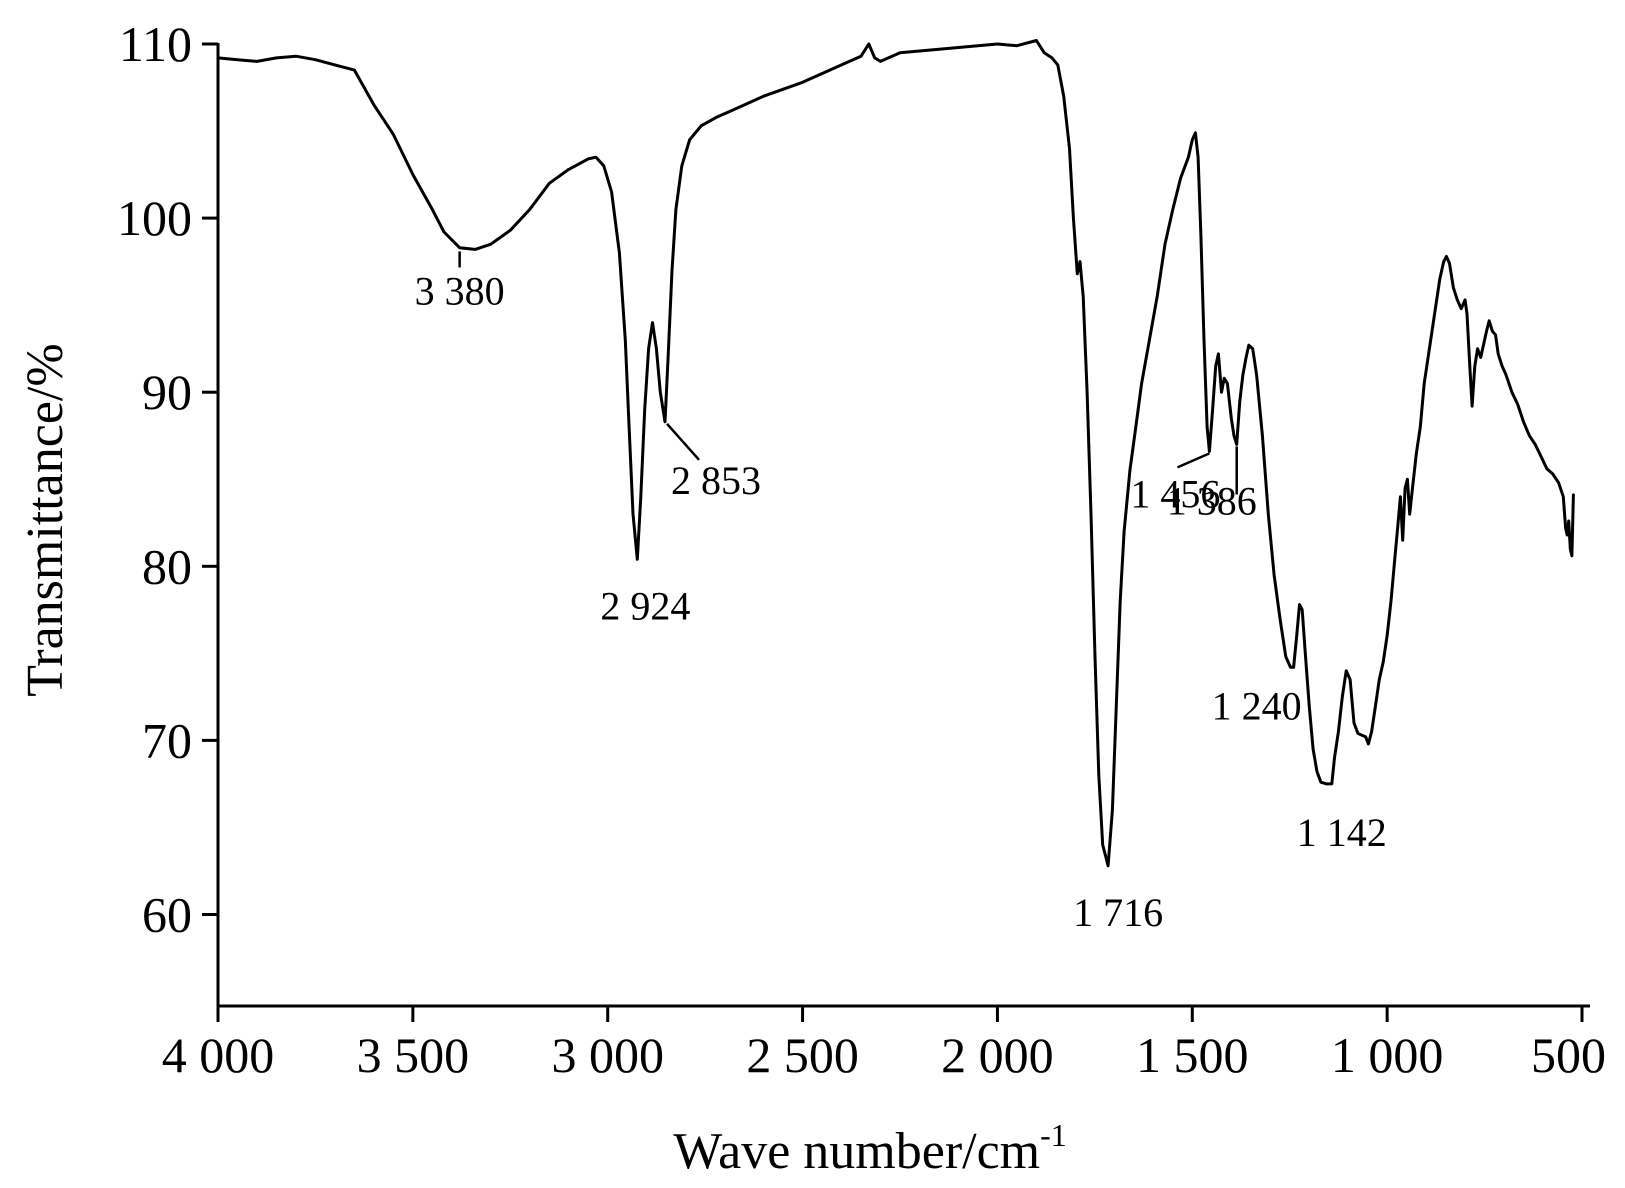 This screenshot has height=1188, width=1625. What do you see at coordinates (1568, 1055) in the screenshot?
I see `x-tick-label: 500` at bounding box center [1568, 1055].